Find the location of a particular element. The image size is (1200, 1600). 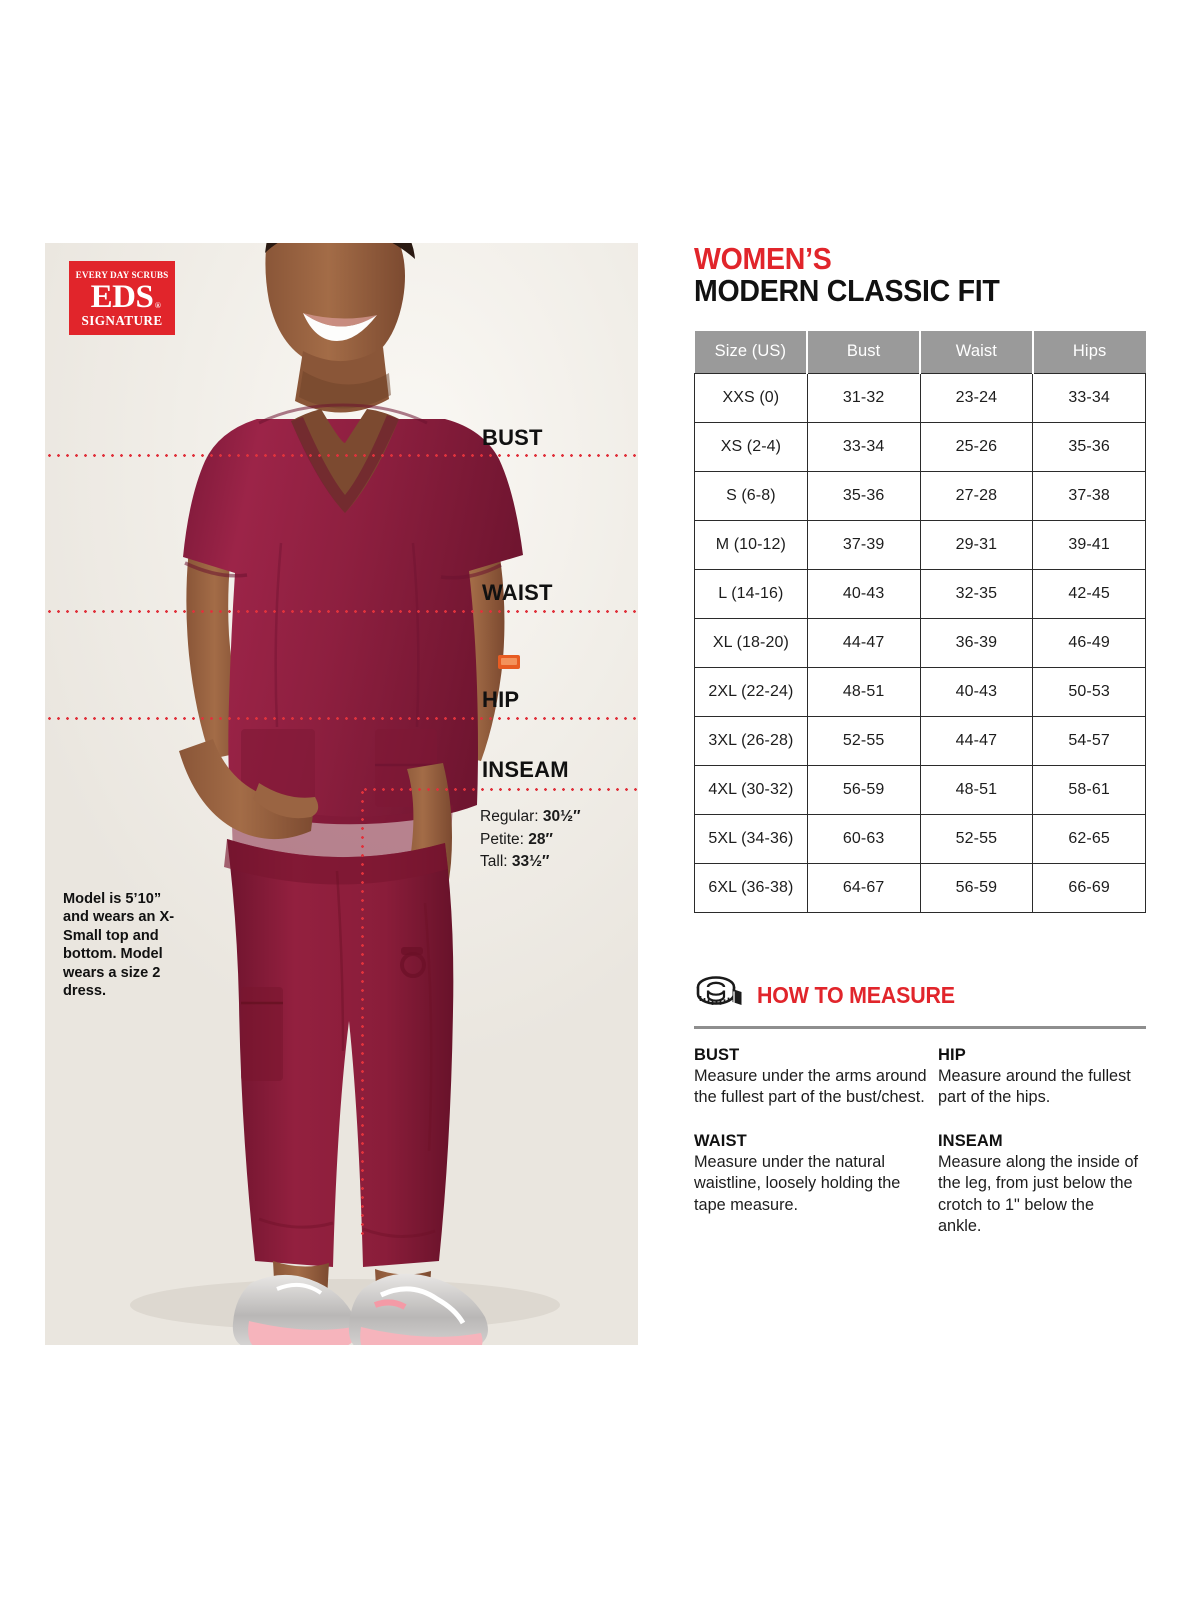

measure-hip-title: HIP is located at coordinates (952, 1054).